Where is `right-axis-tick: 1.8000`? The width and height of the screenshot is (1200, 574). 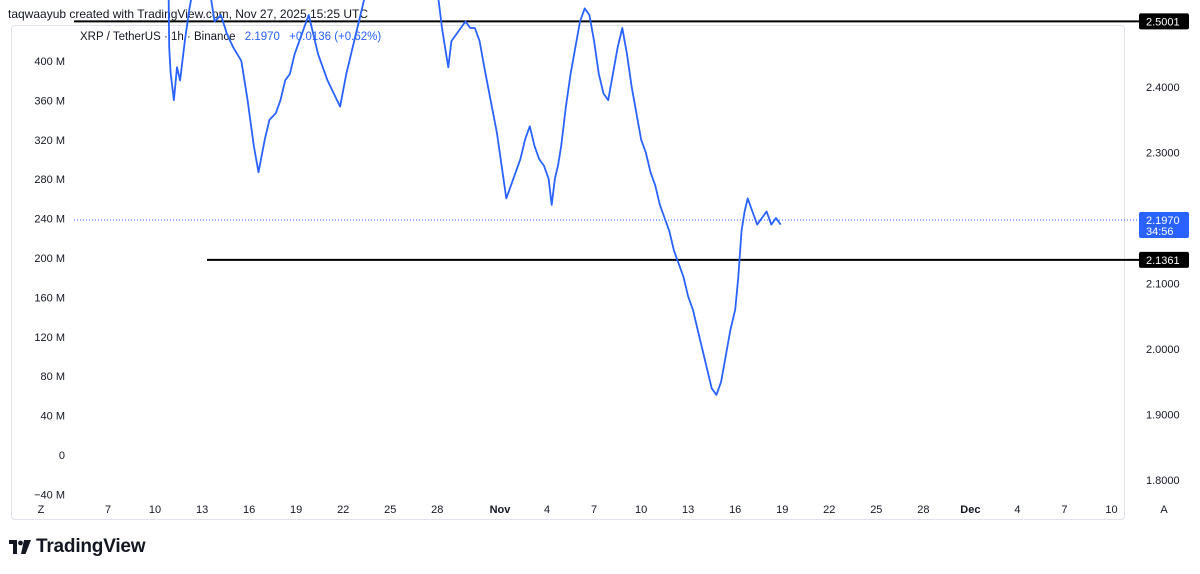
right-axis-tick: 1.8000 is located at coordinates (1163, 481).